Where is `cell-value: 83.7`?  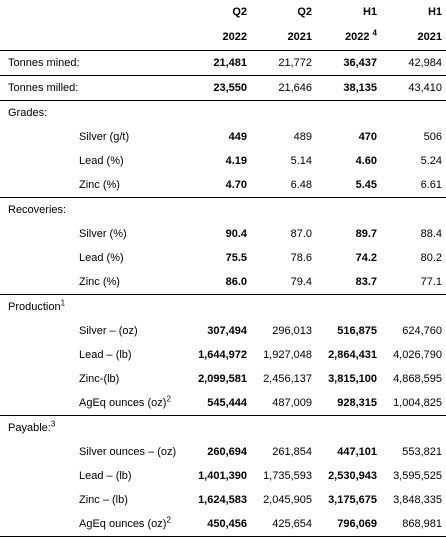 cell-value: 83.7 is located at coordinates (348, 282).